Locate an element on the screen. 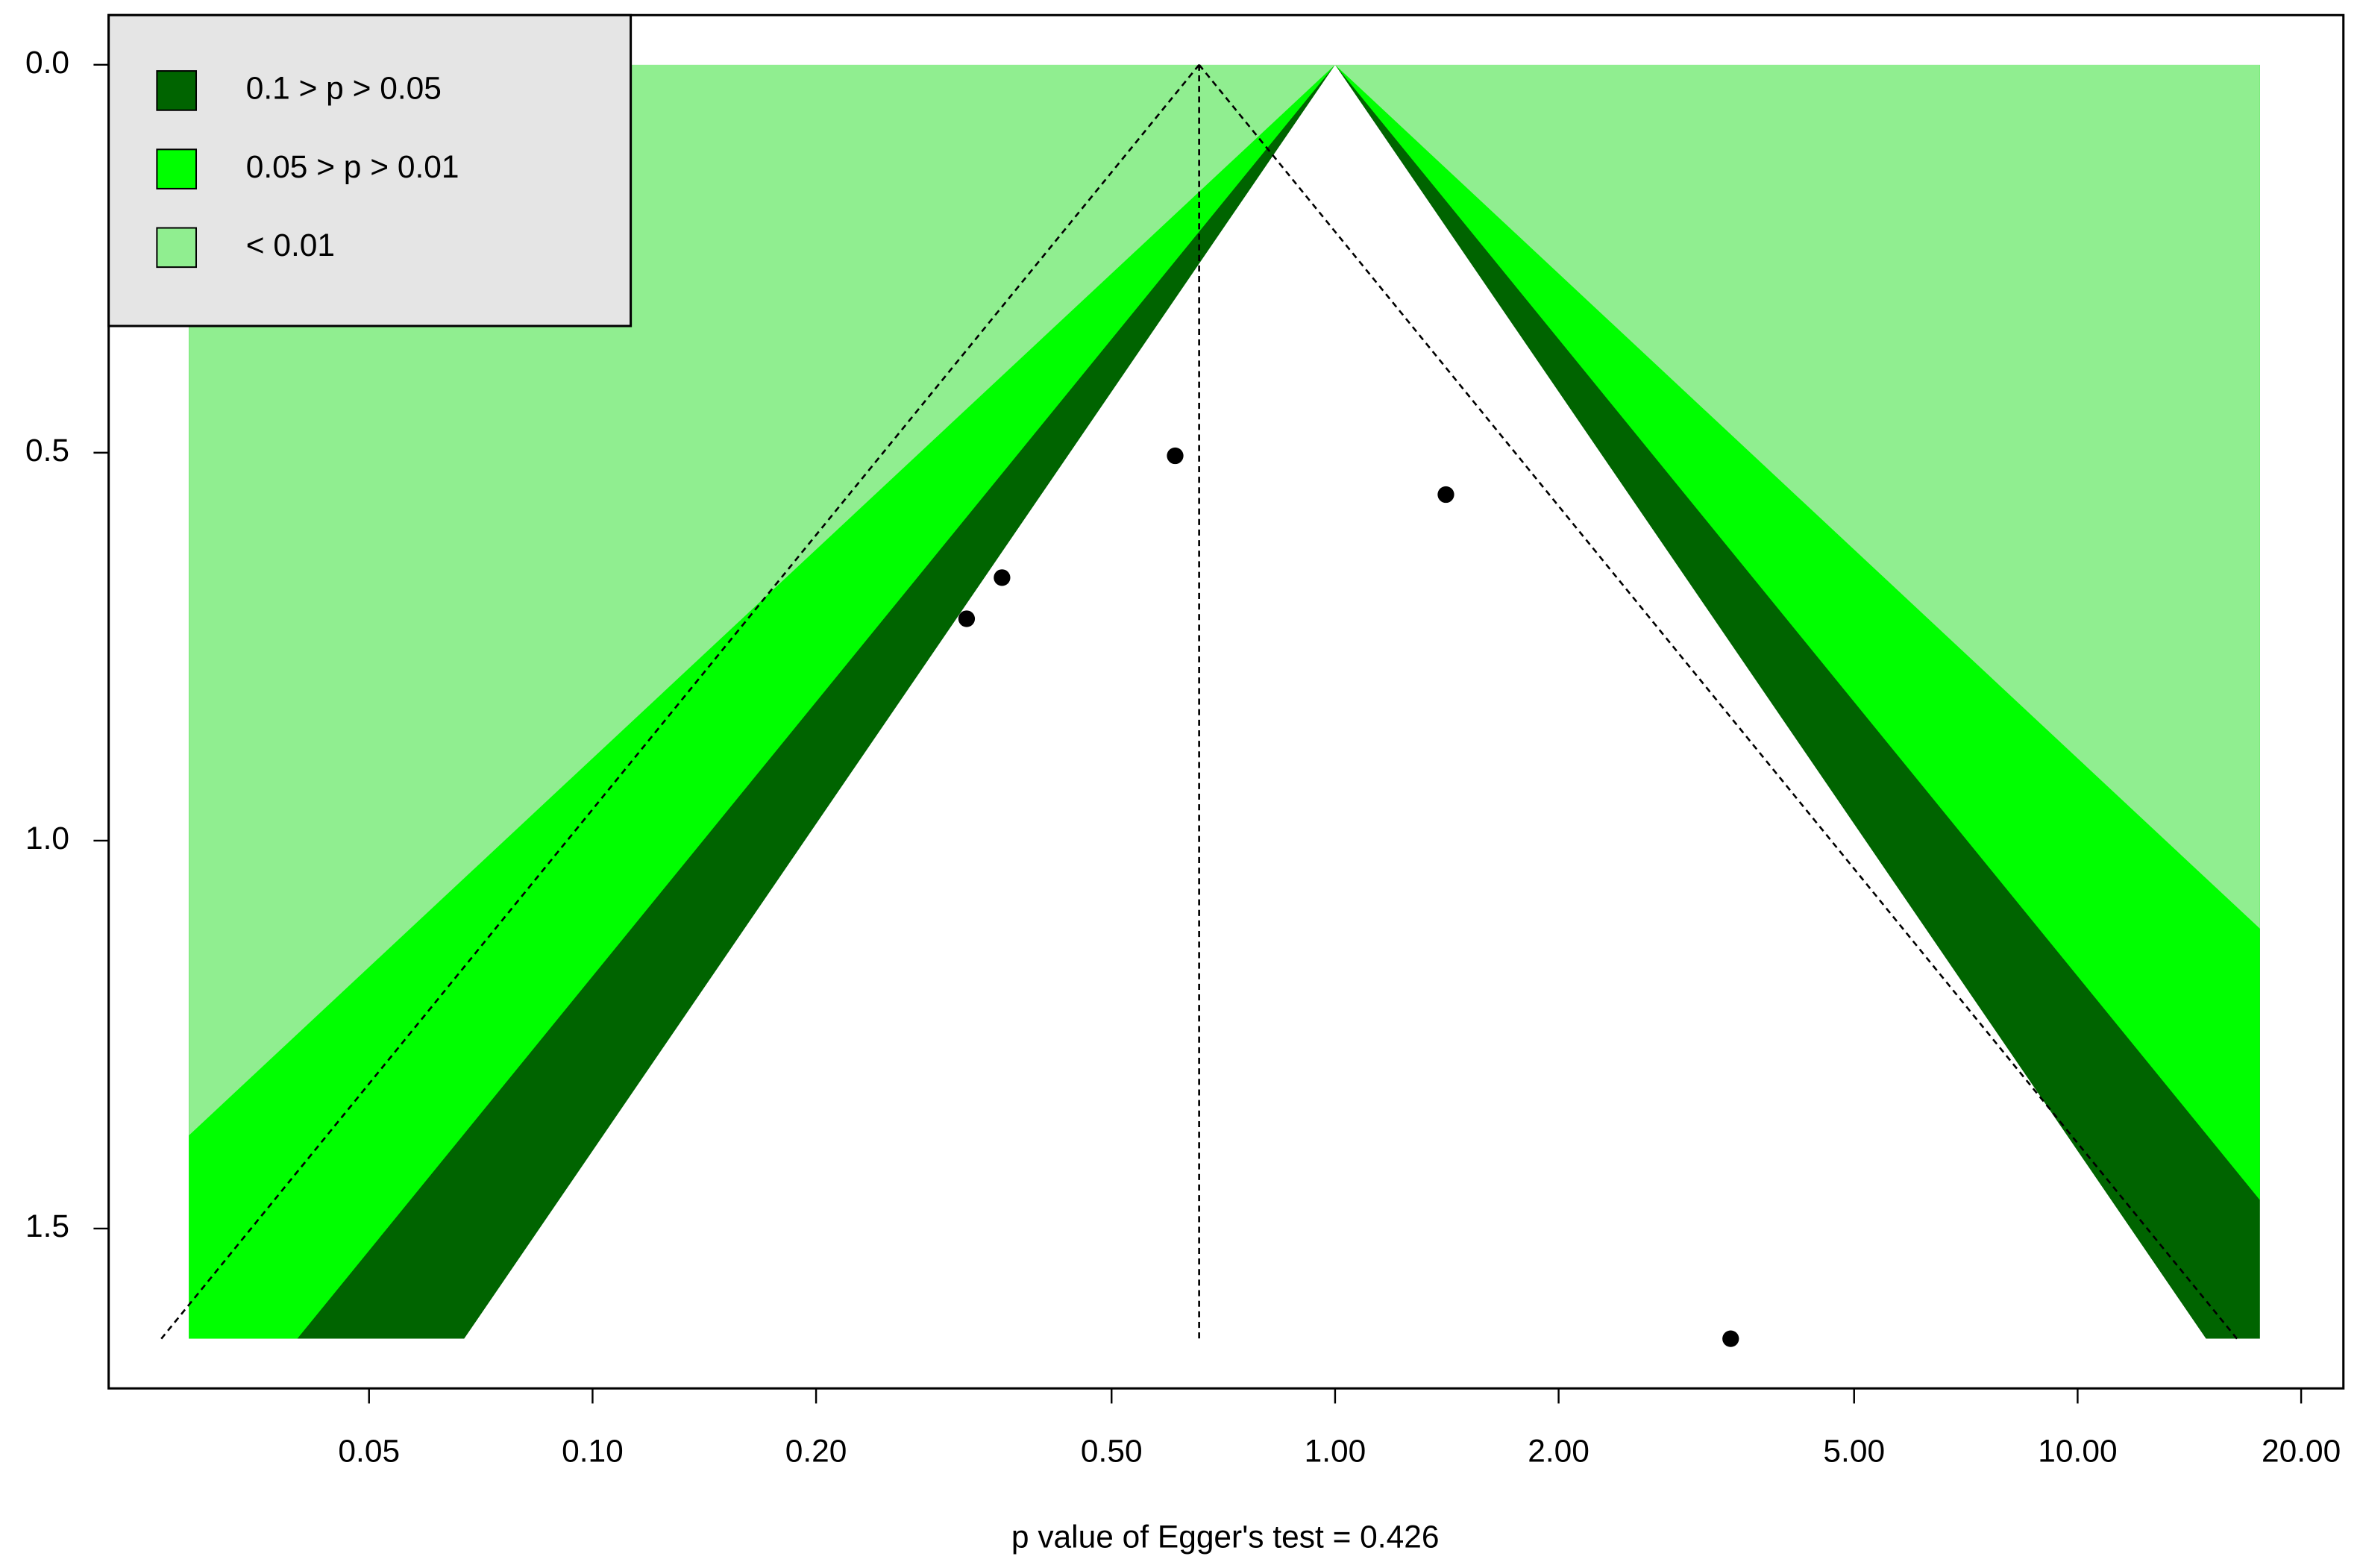 The image size is (2360, 1568). x-tick-label: 0.10 is located at coordinates (593, 1451).